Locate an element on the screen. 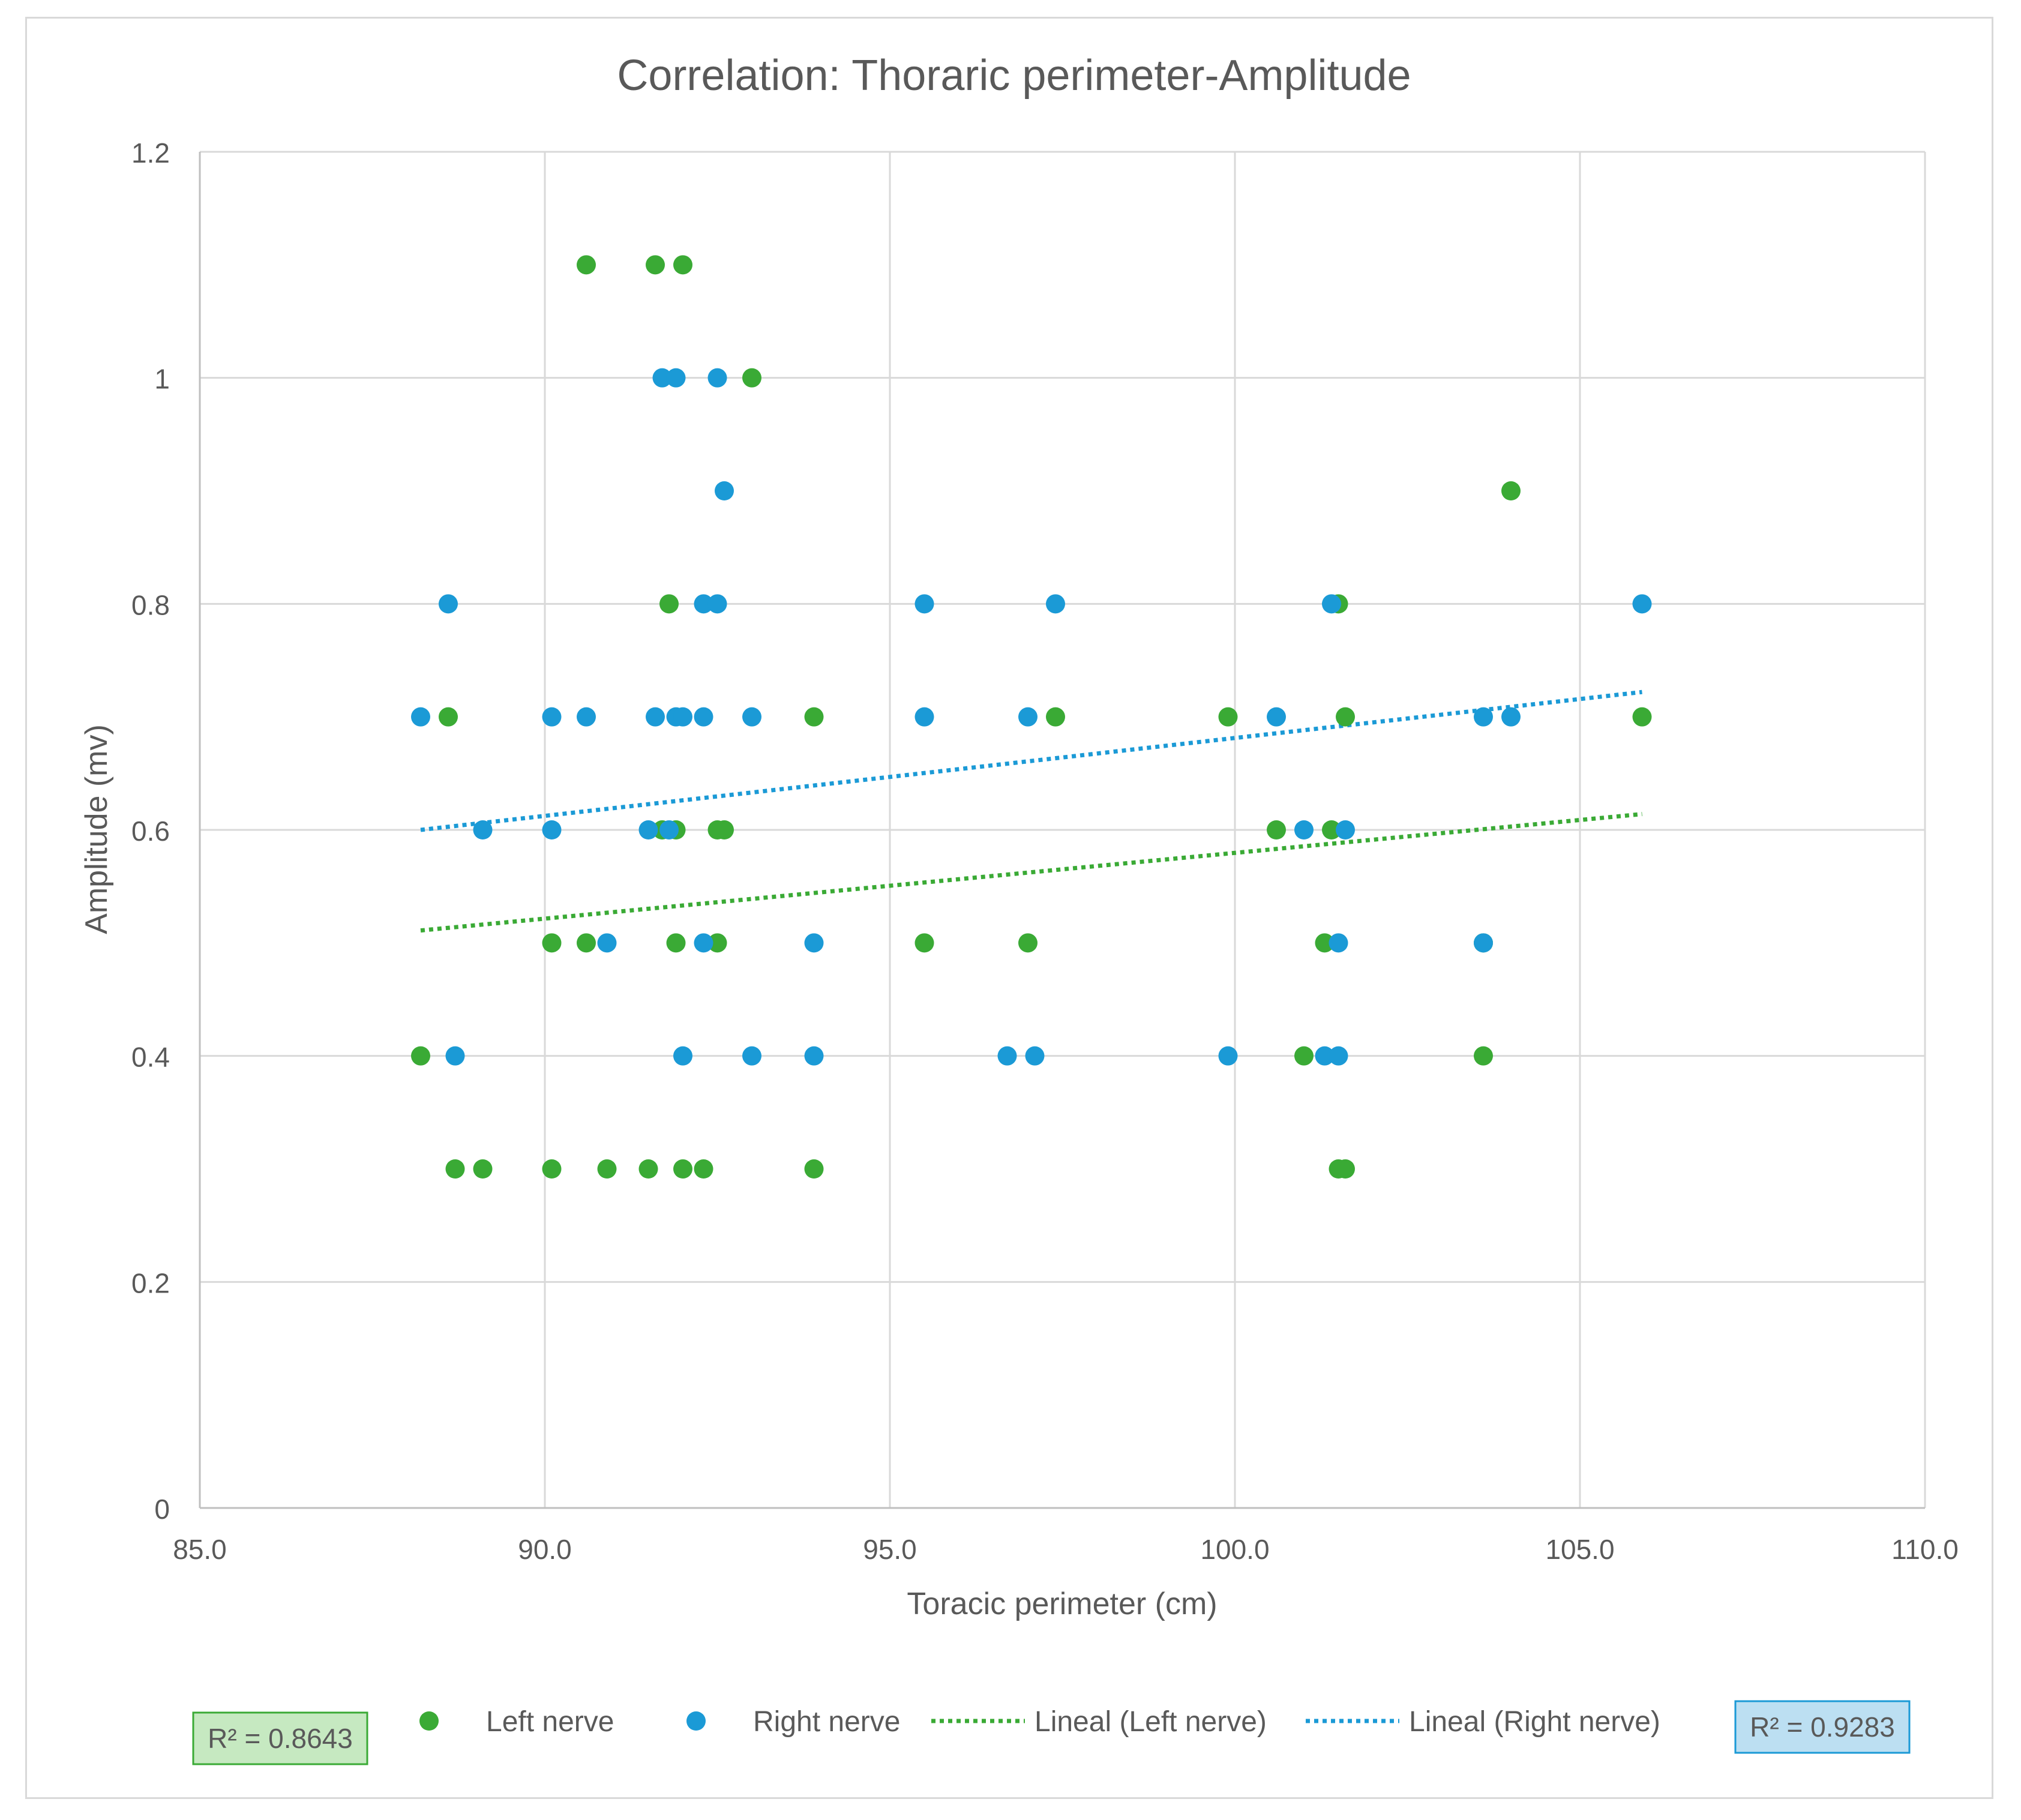  y-tick-label: 0.2 is located at coordinates (151, 1283).